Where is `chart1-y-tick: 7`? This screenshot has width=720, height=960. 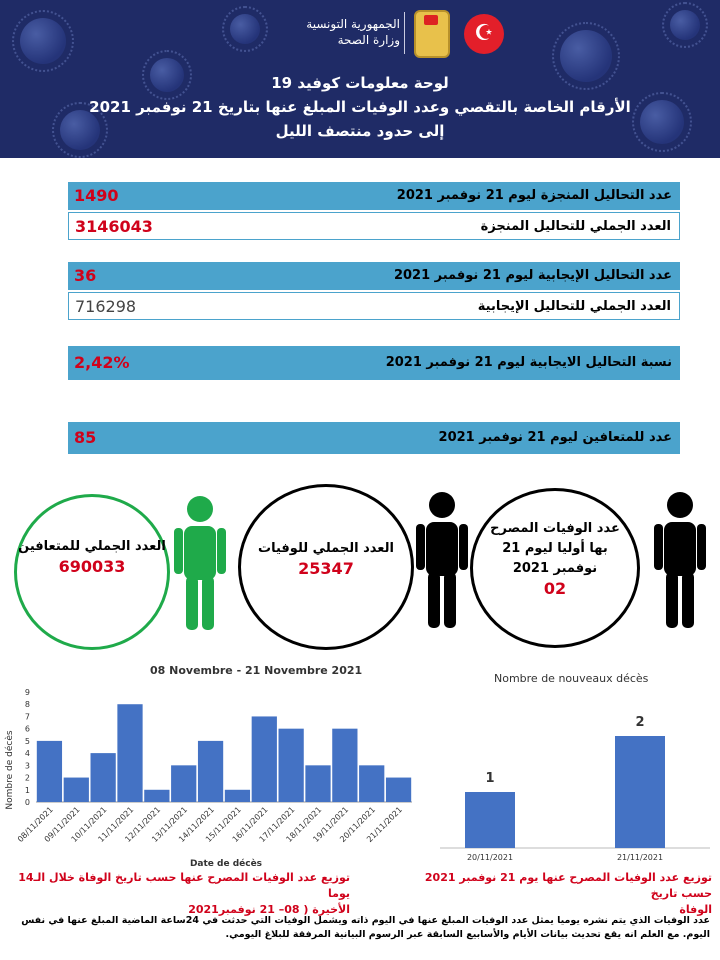
chart1-y-tick: 7 is located at coordinates (27, 716).